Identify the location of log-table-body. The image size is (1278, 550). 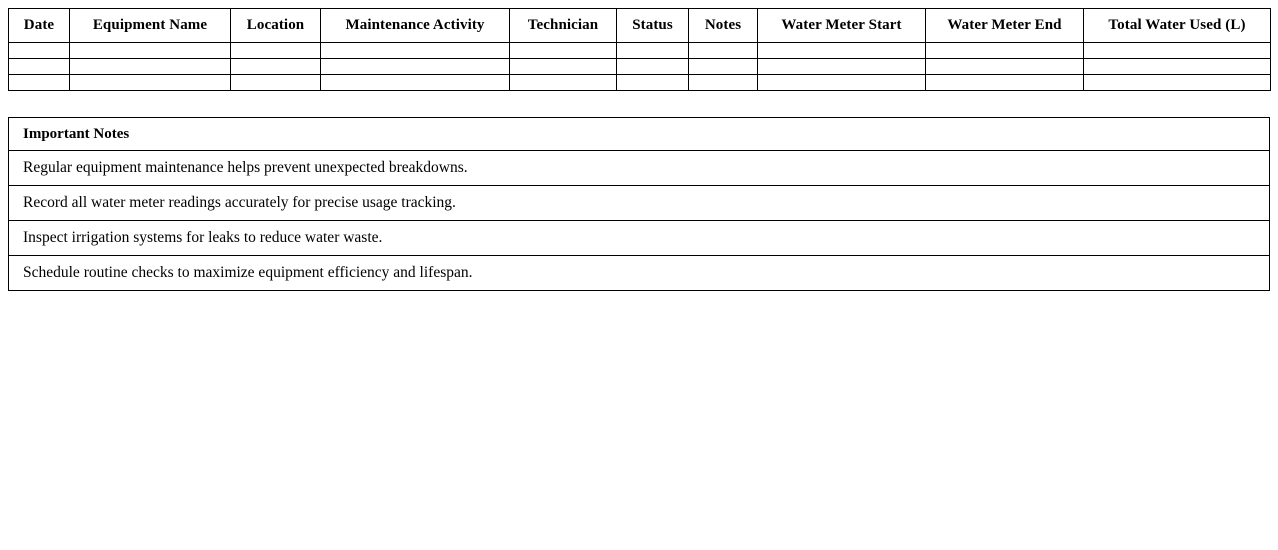
(639, 66).